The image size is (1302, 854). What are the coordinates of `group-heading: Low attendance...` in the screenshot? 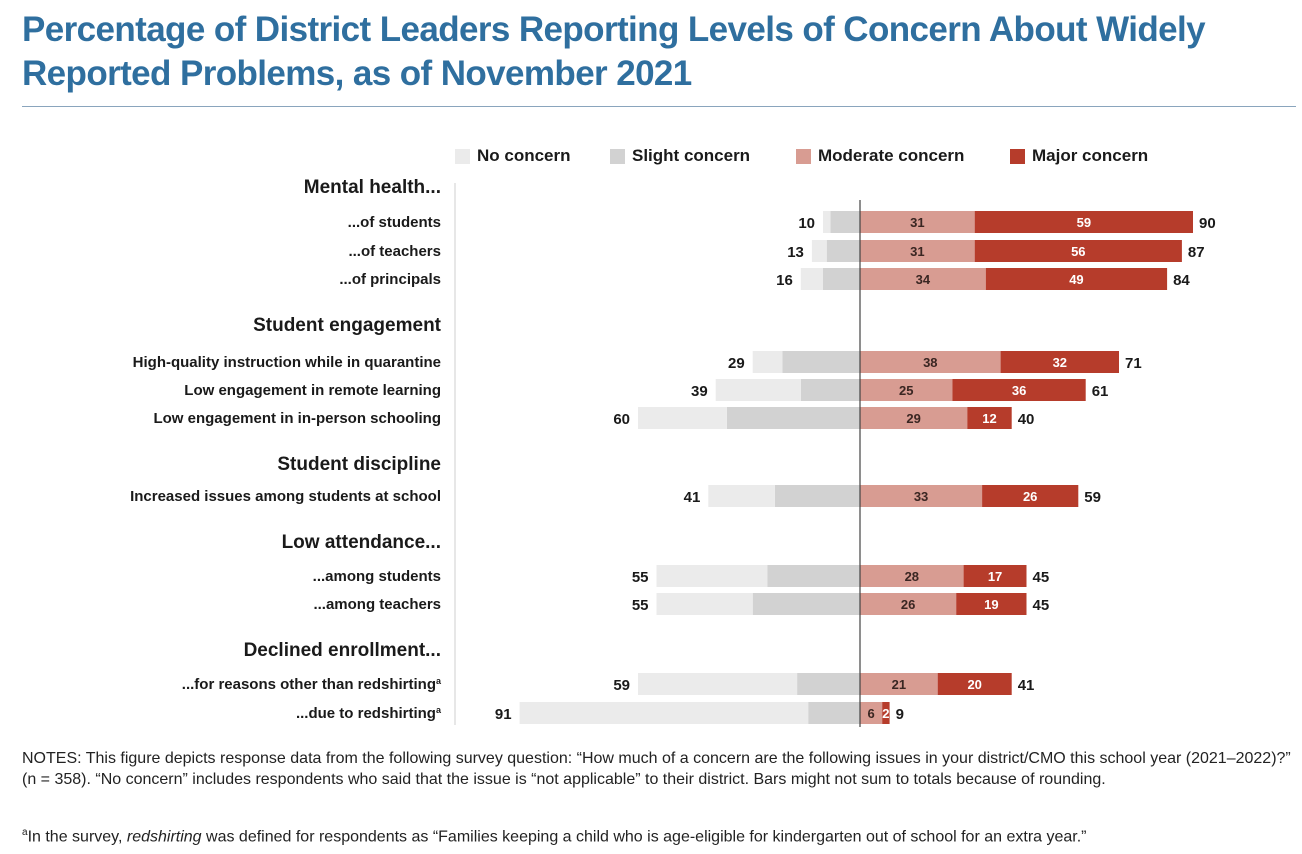 It's located at (361, 542).